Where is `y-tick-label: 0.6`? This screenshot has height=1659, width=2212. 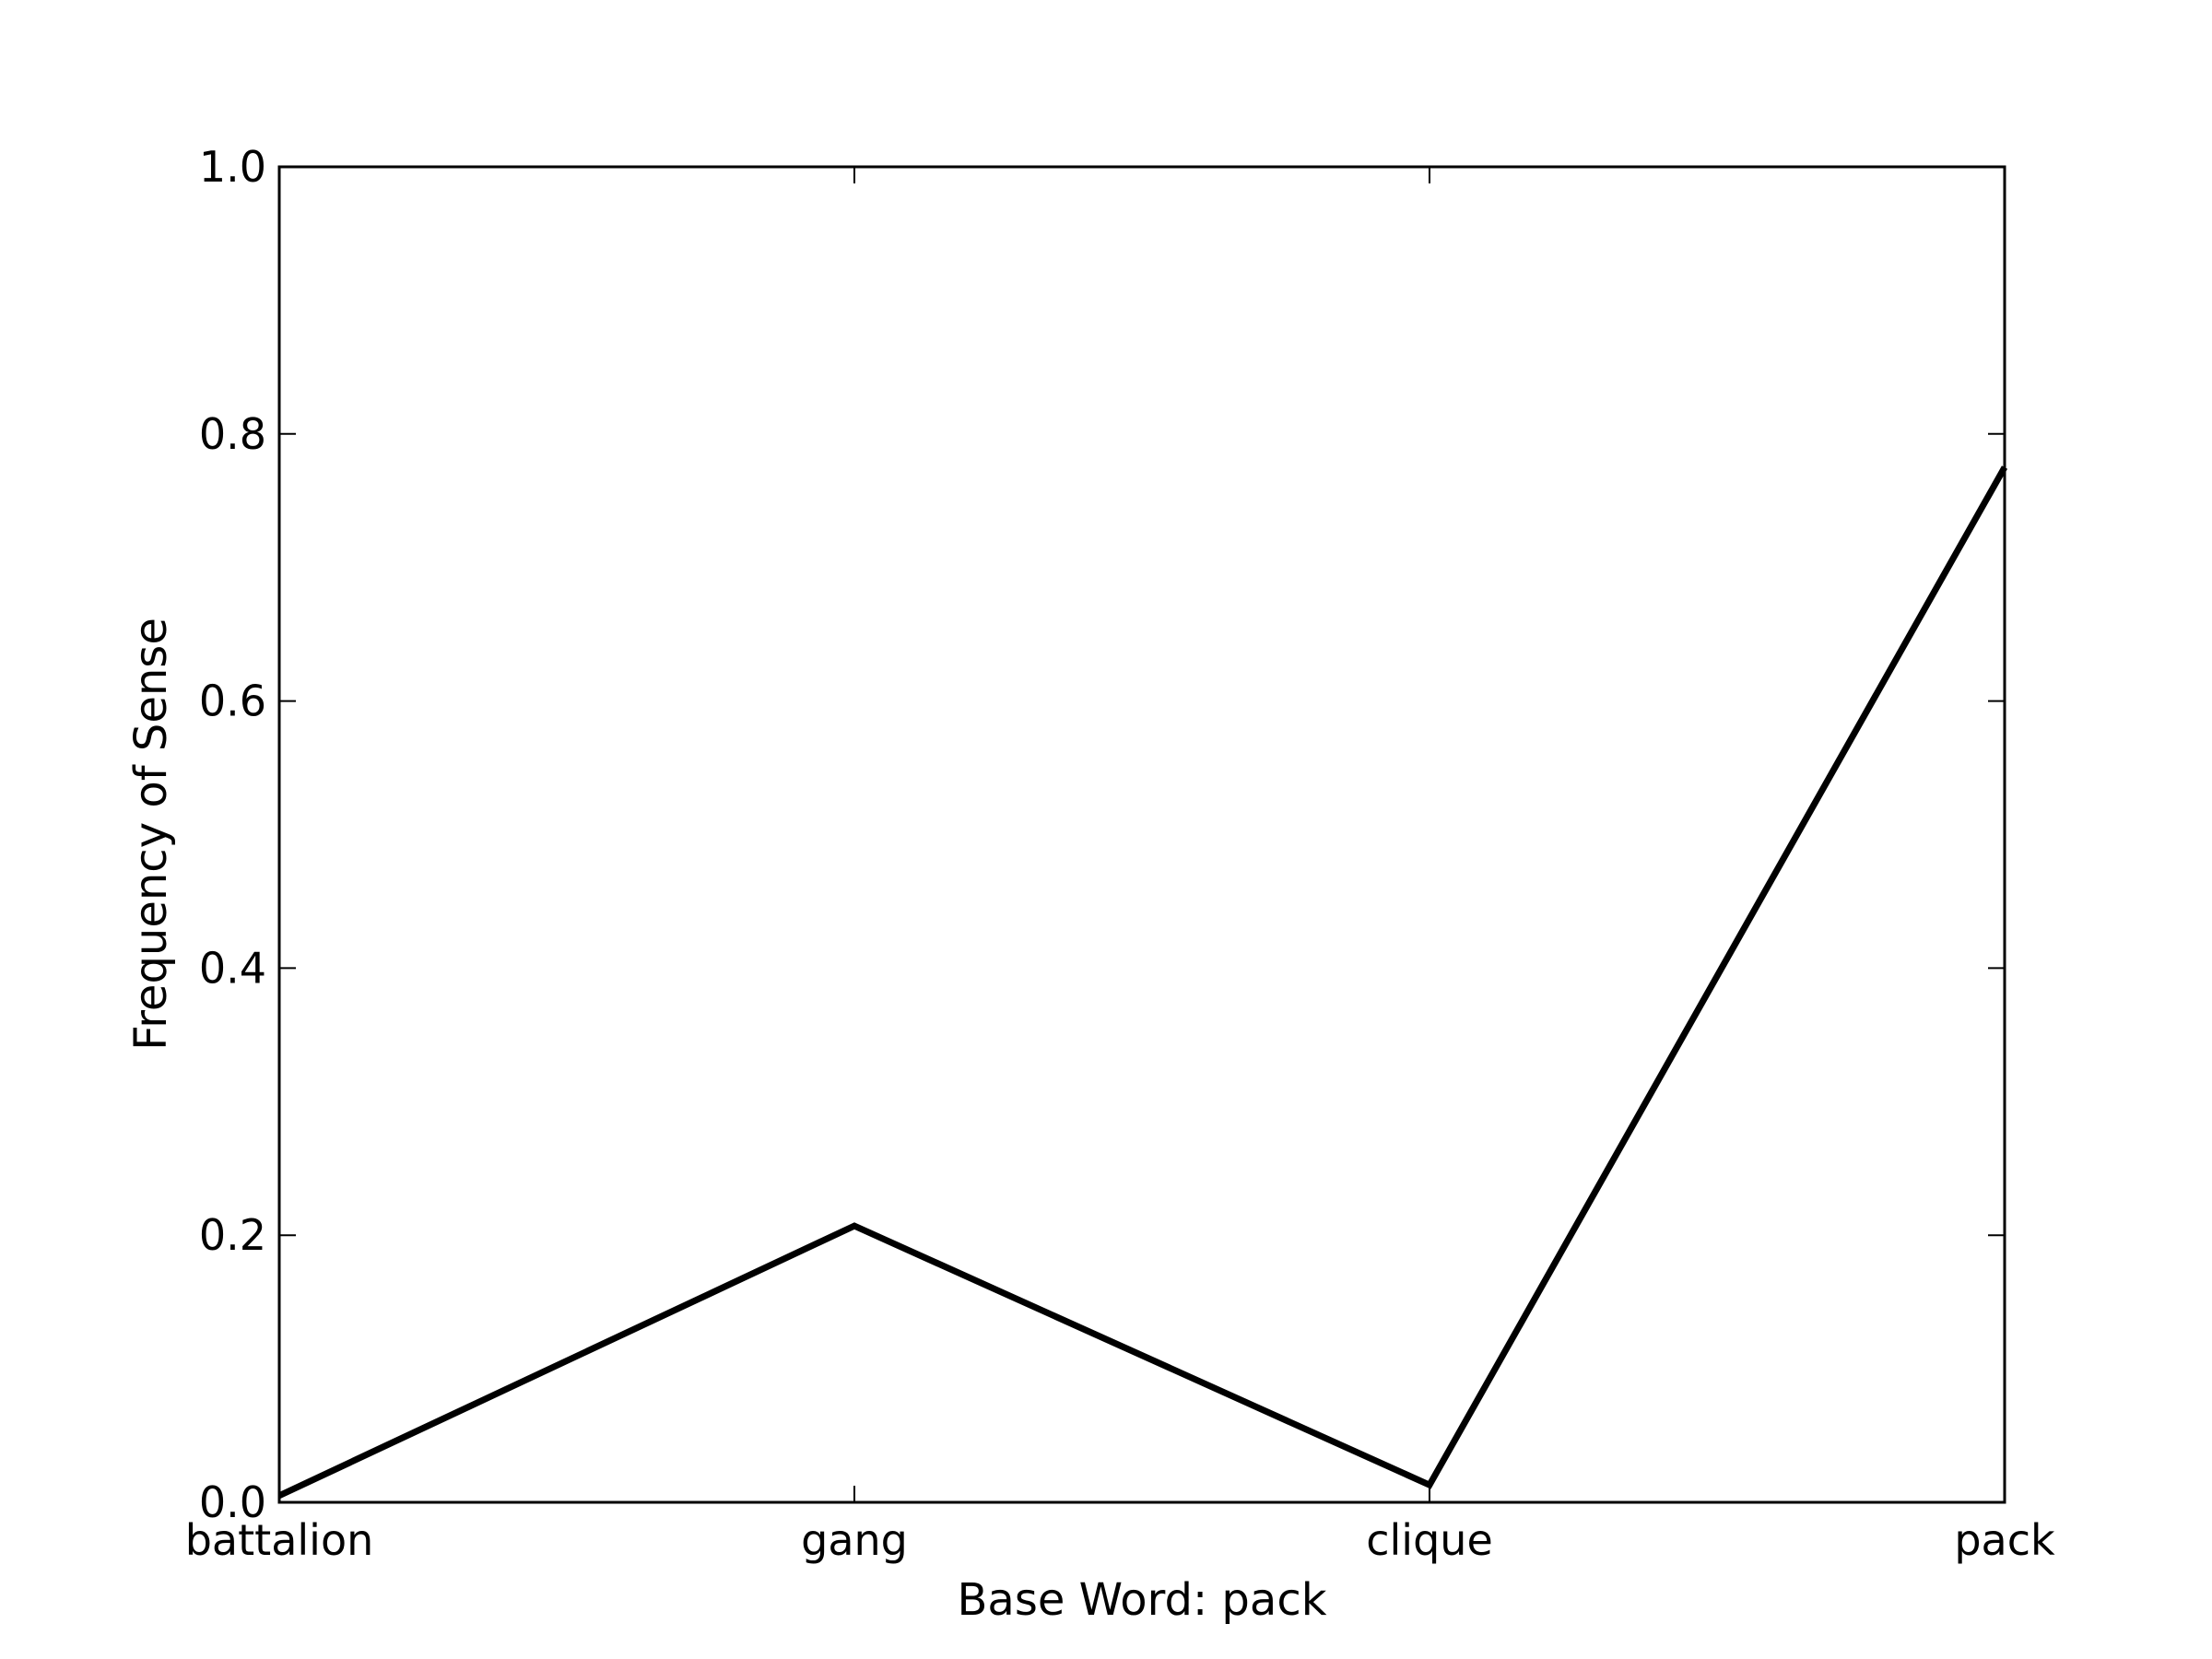
y-tick-label: 0.6 is located at coordinates (232, 701).